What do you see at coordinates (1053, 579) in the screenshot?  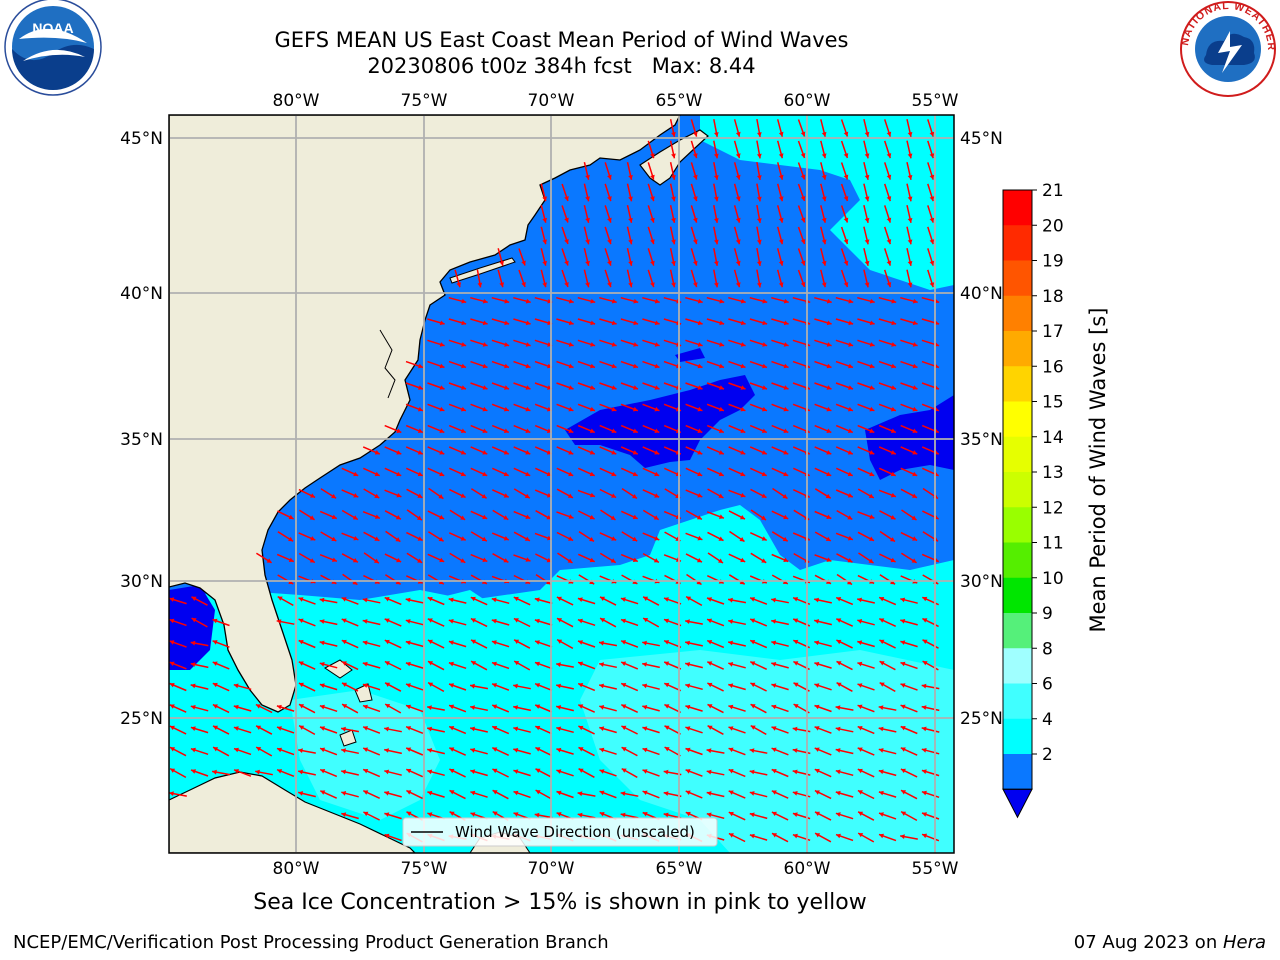 I see `colorbar-tick-label: 10` at bounding box center [1053, 579].